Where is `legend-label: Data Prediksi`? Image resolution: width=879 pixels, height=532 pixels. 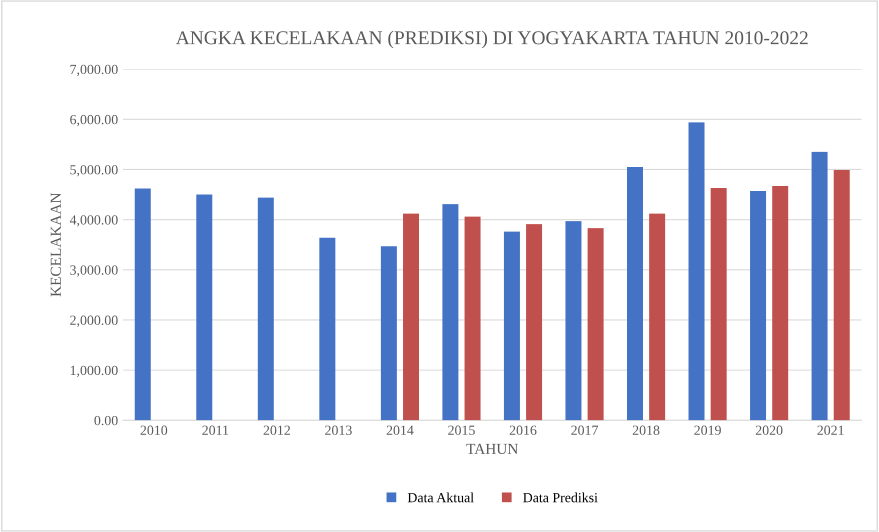
legend-label: Data Prediksi is located at coordinates (560, 497).